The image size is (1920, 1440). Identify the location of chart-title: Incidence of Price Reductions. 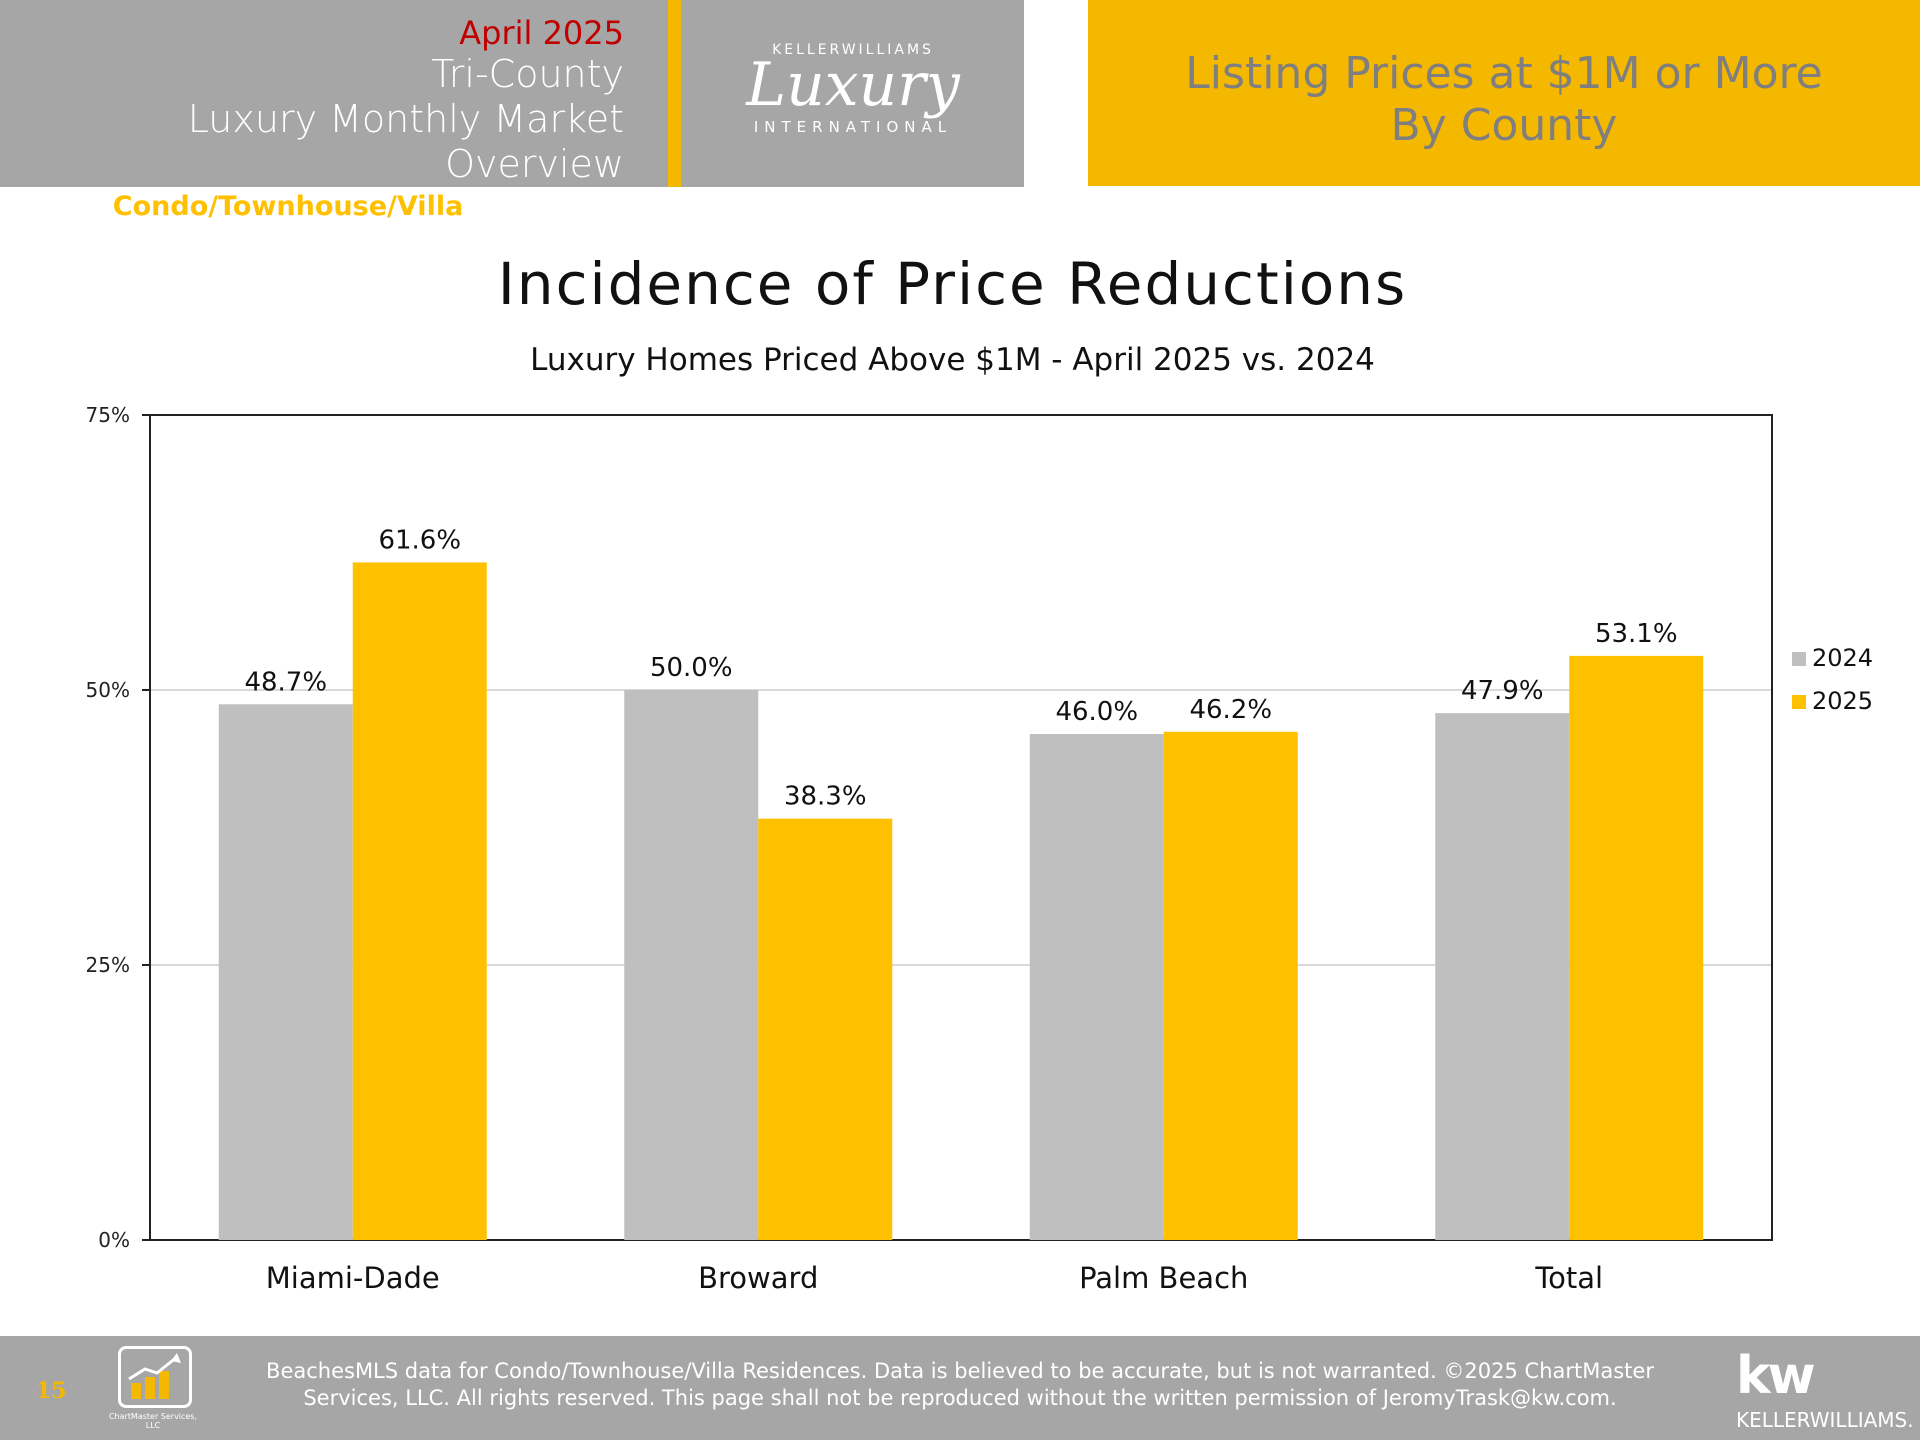
(952, 284).